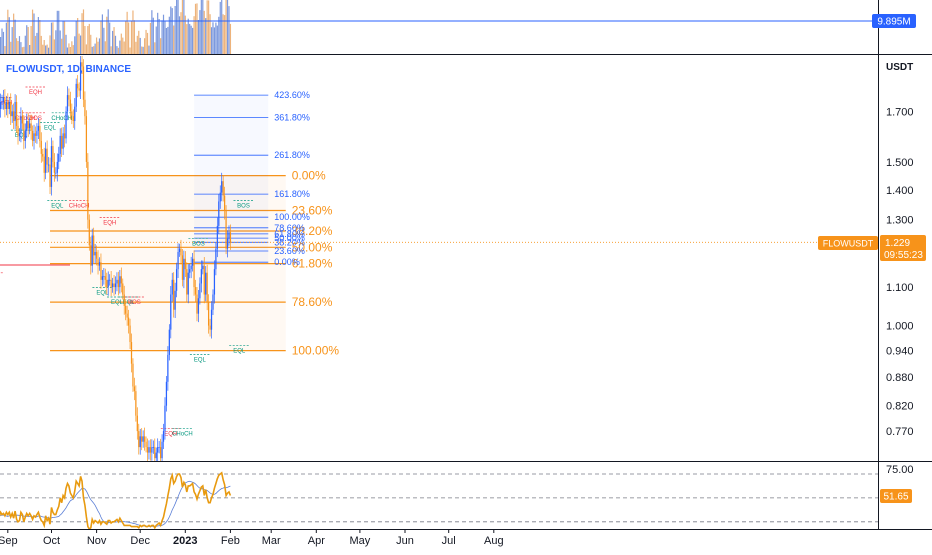 Image resolution: width=932 pixels, height=555 pixels. Describe the element at coordinates (51, 541) in the screenshot. I see `time-axis-label: Oct` at that location.